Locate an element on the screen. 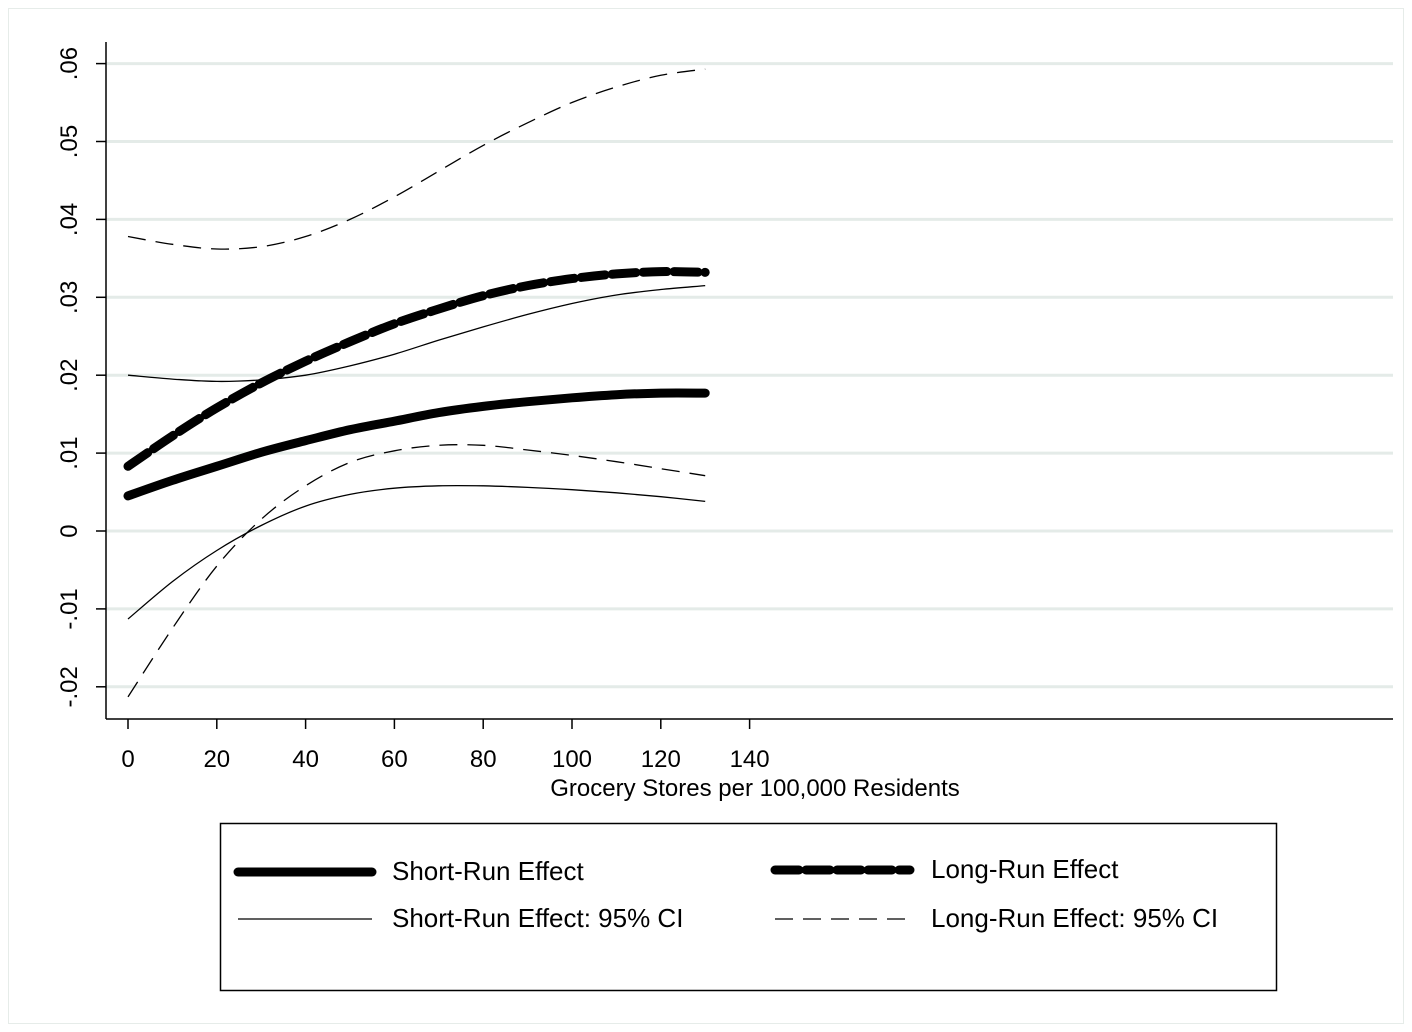  y-tick-label: .04 is located at coordinates (69, 219).